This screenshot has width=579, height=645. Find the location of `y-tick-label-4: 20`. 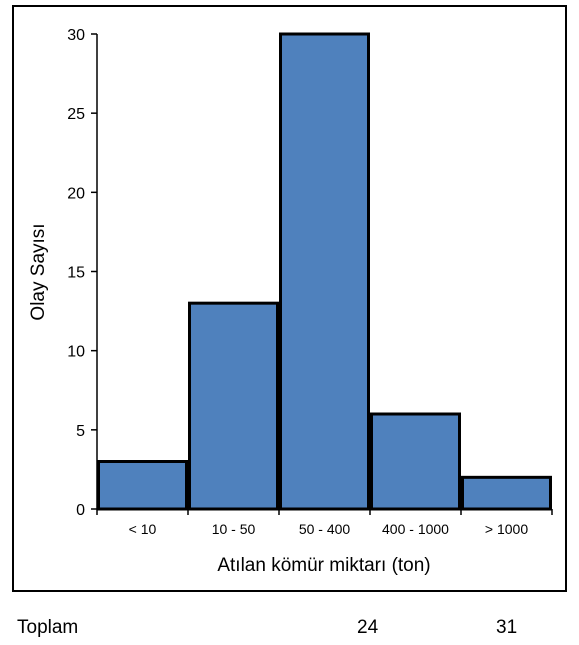

y-tick-label-4: 20 is located at coordinates (76, 193).